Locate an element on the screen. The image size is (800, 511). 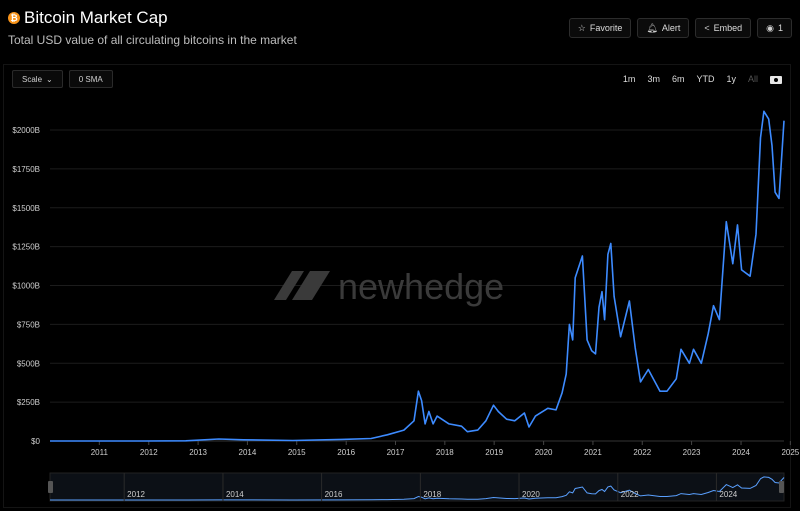
y-tick-label: $2000B is located at coordinates (26, 130).